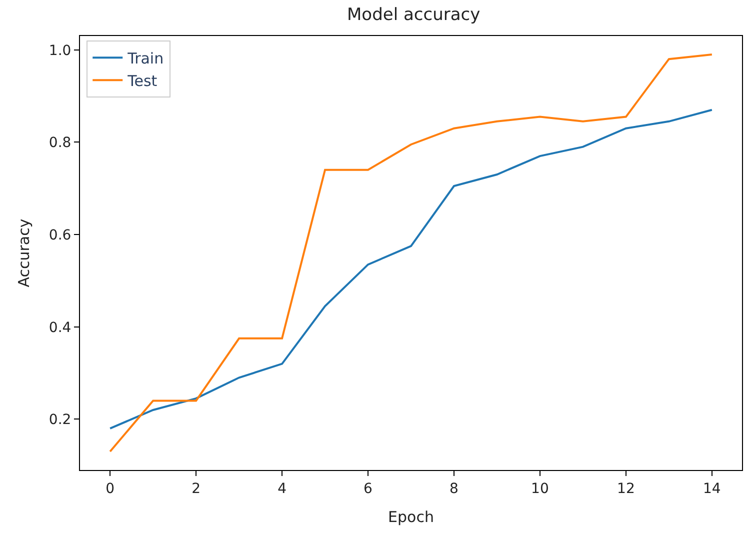 Image resolution: width=752 pixels, height=536 pixels. What do you see at coordinates (282, 488) in the screenshot?
I see `x-tick-label: 4` at bounding box center [282, 488].